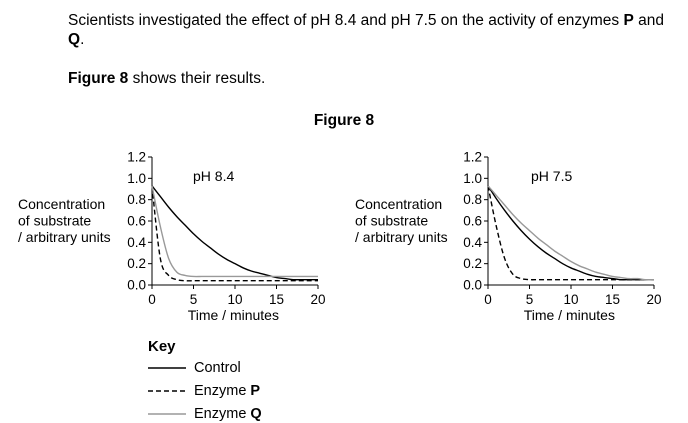 The height and width of the screenshot is (423, 688). Describe the element at coordinates (256, 414) in the screenshot. I see `key-label-enzyme-q-letter: Q` at that location.